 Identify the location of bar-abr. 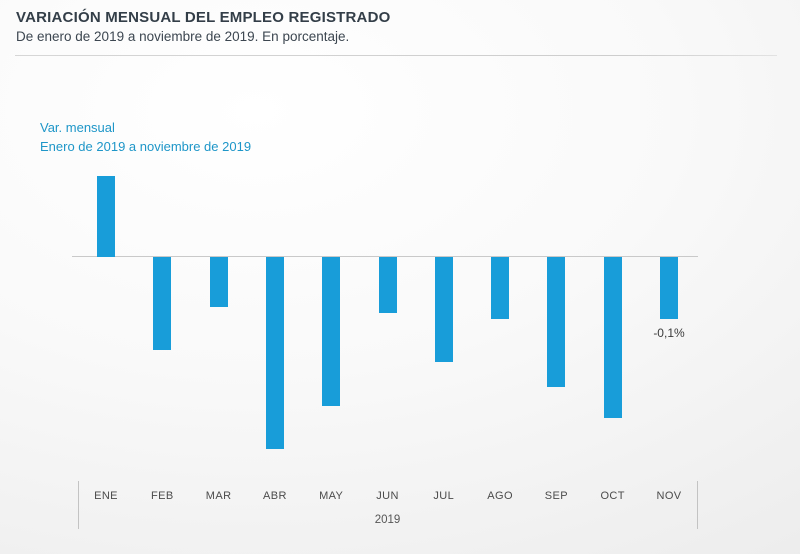
(274, 353).